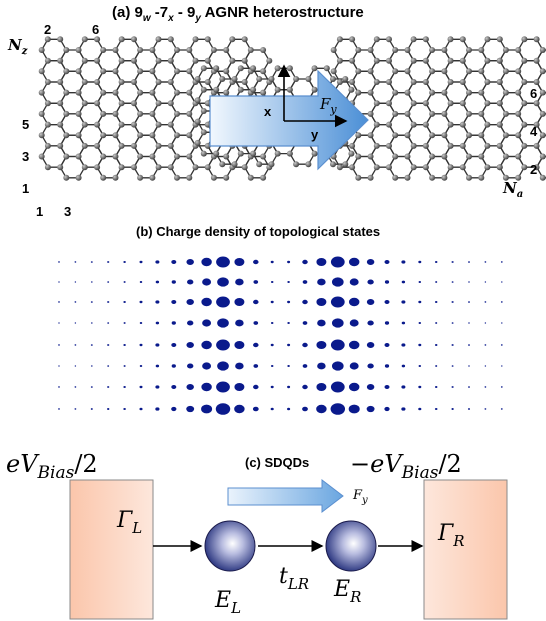  I want to click on panel-a-title: (a) 9w -7x - 9y AGNR heterostructure, so click(238, 14).